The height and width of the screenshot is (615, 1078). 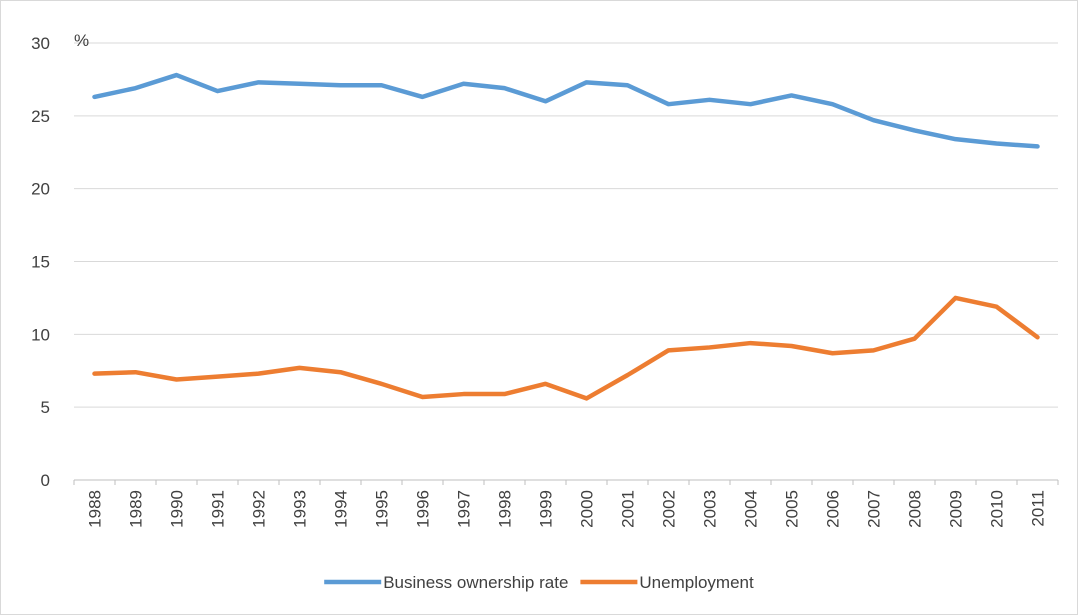 I want to click on x-tick-label: 2004, so click(x=751, y=509).